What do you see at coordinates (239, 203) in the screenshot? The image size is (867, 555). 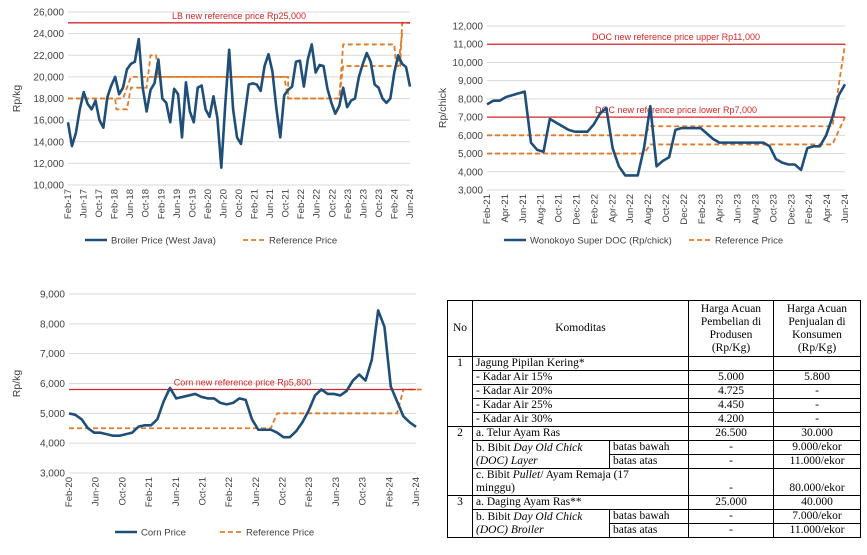 I see `x-tick-label: Oct-20` at bounding box center [239, 203].